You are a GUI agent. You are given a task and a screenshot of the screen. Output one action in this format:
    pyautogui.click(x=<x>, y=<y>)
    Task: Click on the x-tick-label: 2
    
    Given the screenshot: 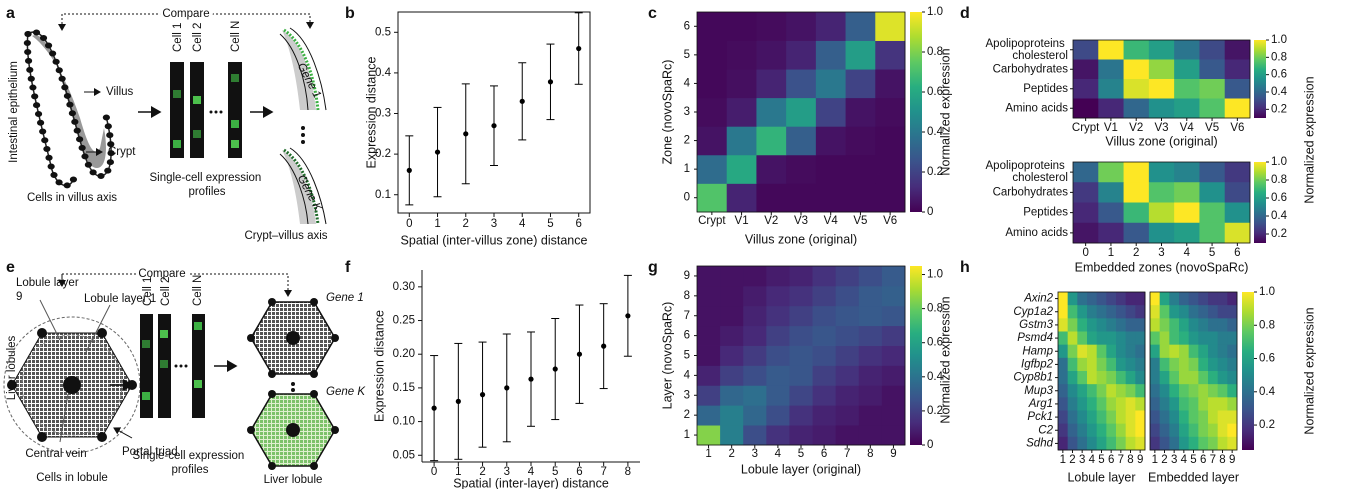 What is the action you would take?
    pyautogui.click(x=1136, y=253)
    